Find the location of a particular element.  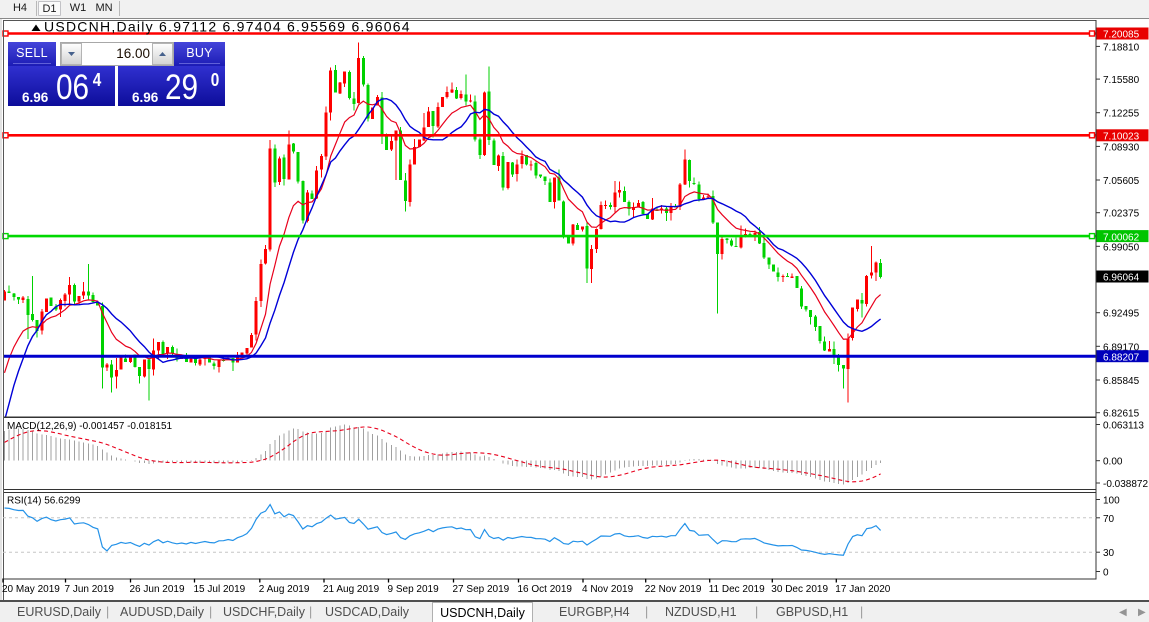

svg-text: 100 is located at coordinates (1111, 501).